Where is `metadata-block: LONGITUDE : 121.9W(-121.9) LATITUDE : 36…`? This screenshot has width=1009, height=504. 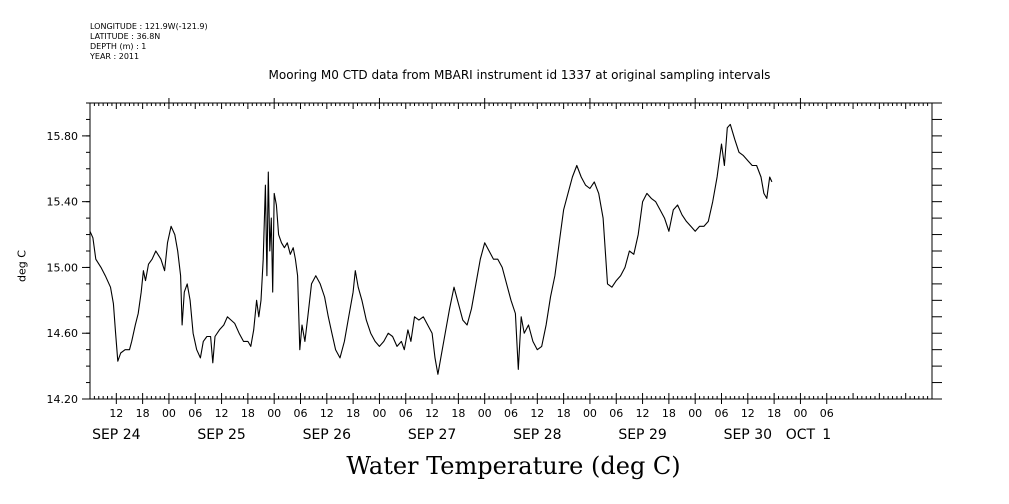 metadata-block: LONGITUDE : 121.9W(-121.9) LATITUDE : 36… is located at coordinates (149, 42).